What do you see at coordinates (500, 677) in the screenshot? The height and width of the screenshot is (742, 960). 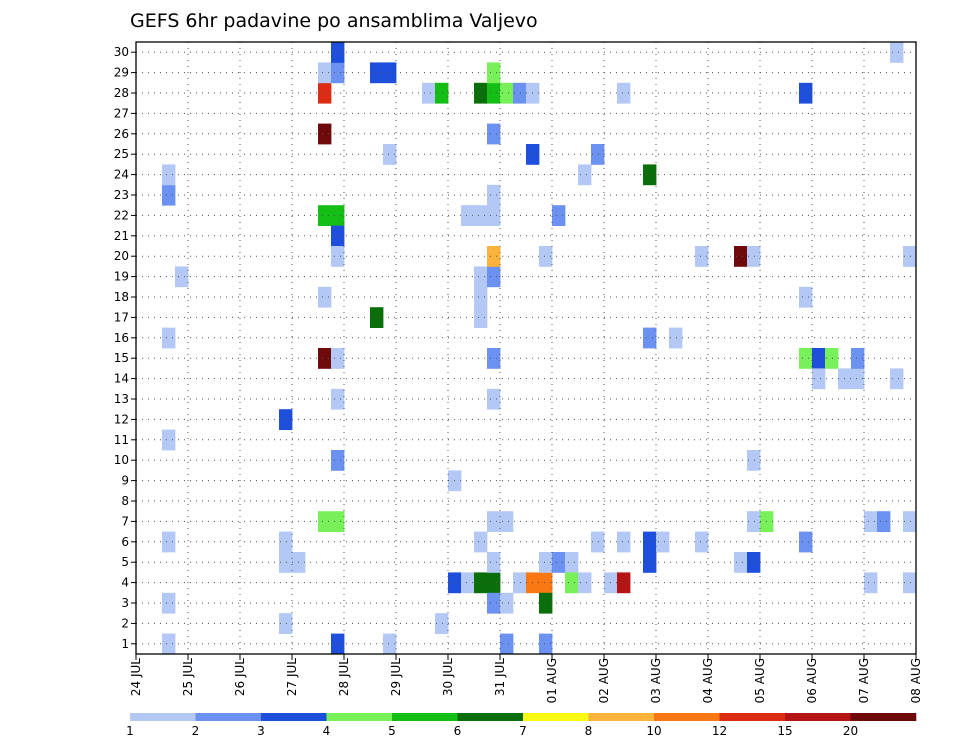 I see `x-tick-label: 31 JUL` at bounding box center [500, 677].